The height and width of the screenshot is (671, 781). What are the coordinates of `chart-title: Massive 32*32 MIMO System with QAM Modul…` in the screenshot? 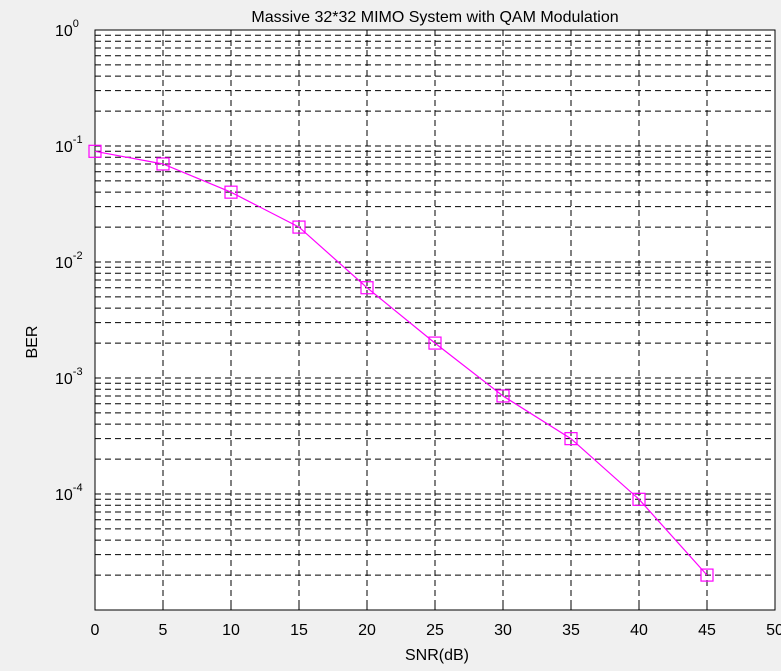 It's located at (434, 17).